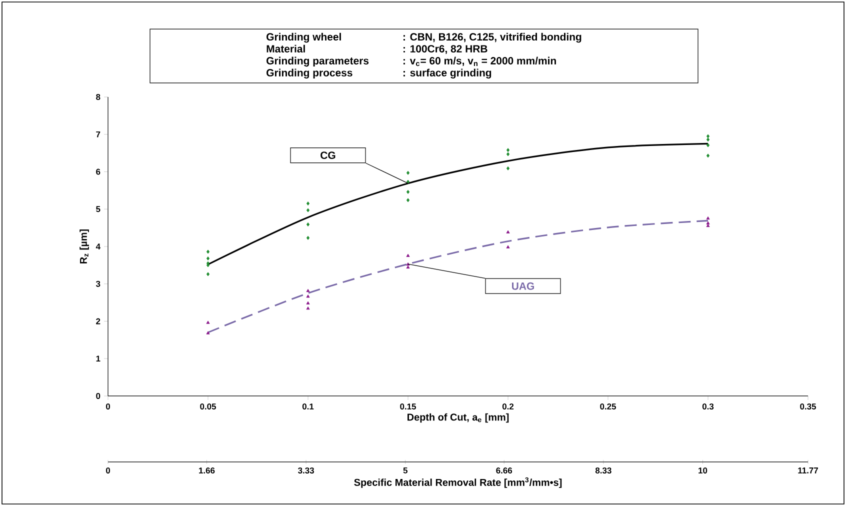  What do you see at coordinates (98, 321) in the screenshot?
I see `y-tick-label: 2` at bounding box center [98, 321].